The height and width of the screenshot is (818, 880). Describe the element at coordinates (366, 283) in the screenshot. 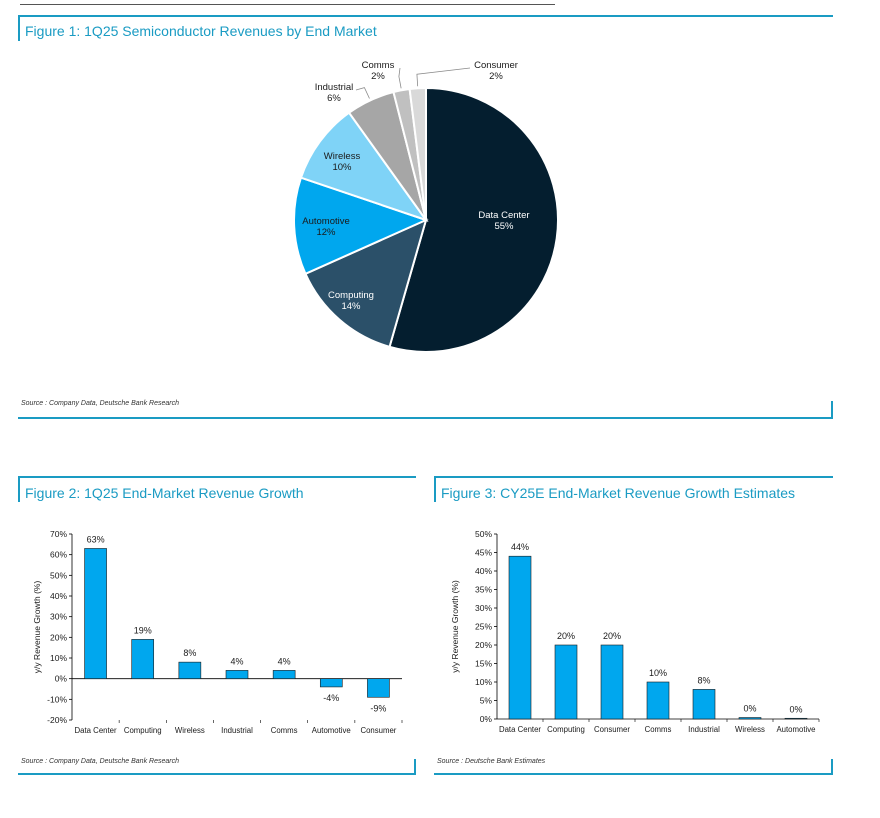

I see `pie-slice-computing` at that location.